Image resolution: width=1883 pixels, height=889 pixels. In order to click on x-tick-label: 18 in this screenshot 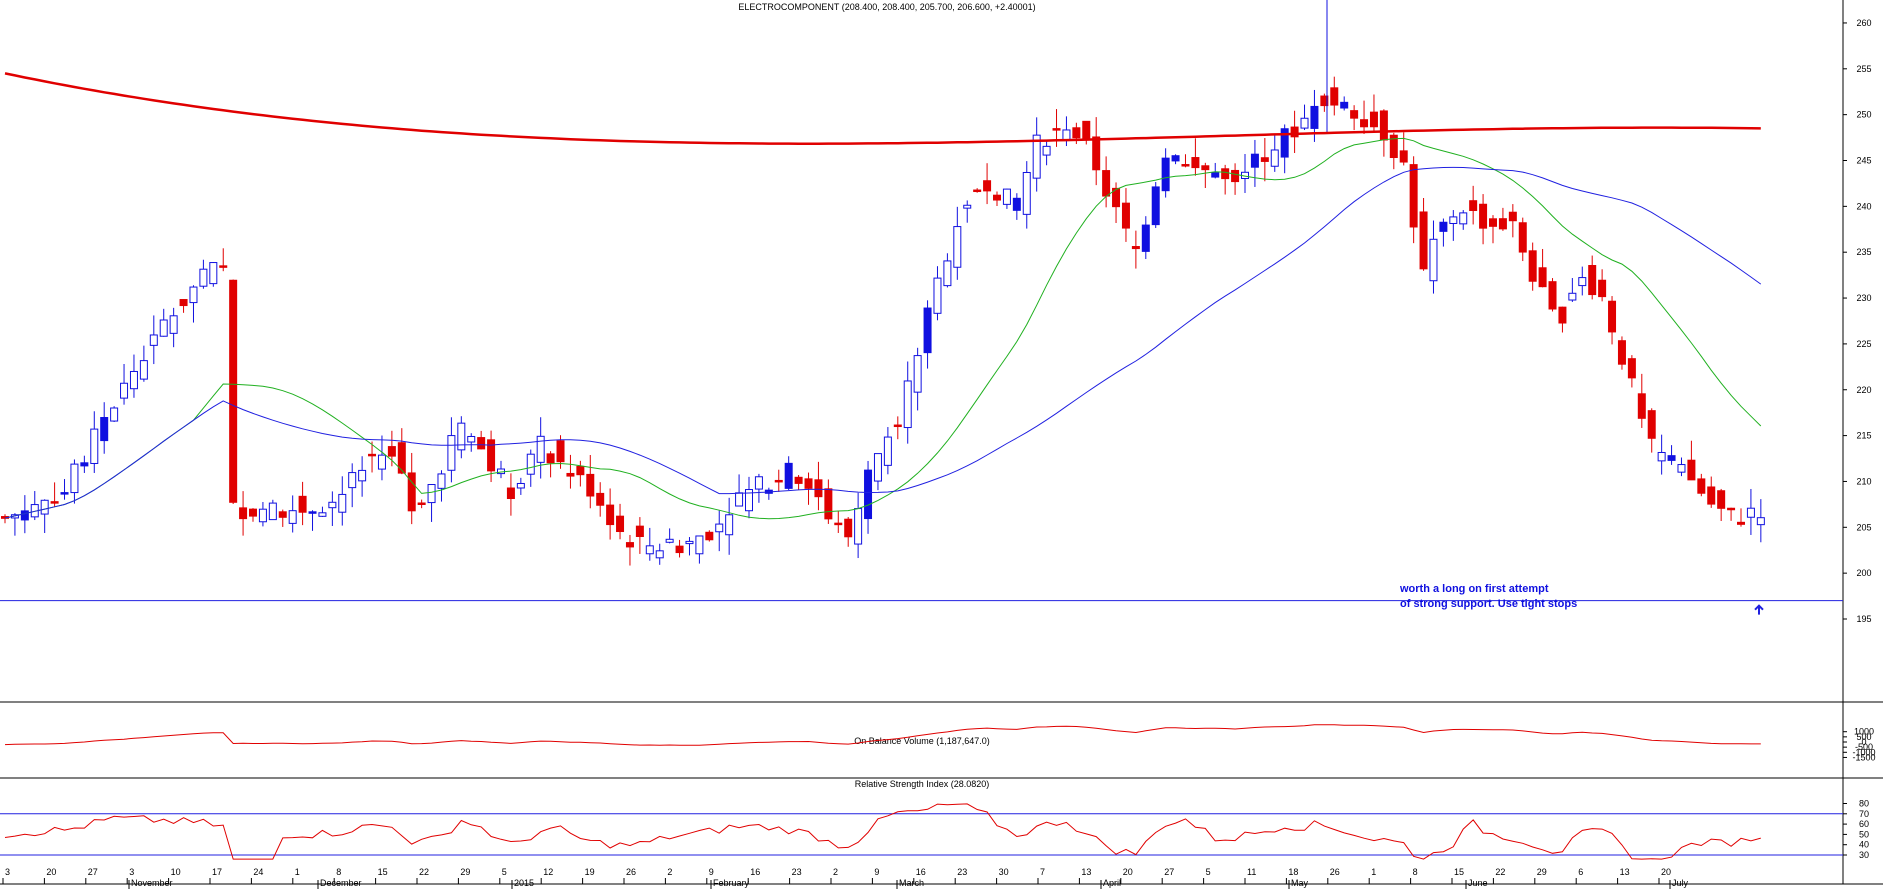, I will do `click(1293, 872)`.